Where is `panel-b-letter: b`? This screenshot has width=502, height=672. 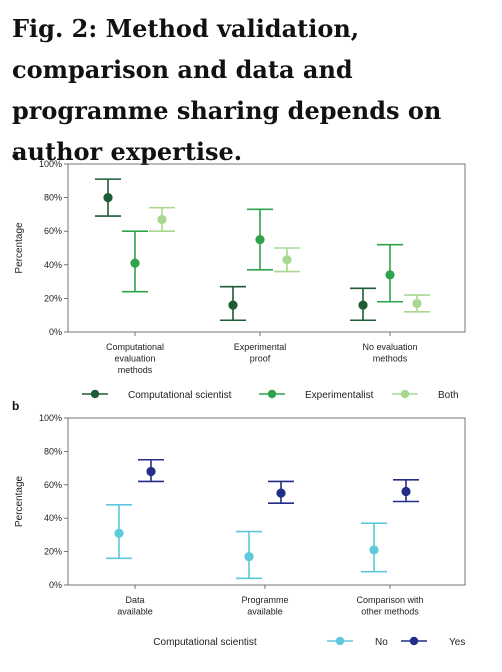 panel-b-letter: b is located at coordinates (16, 406).